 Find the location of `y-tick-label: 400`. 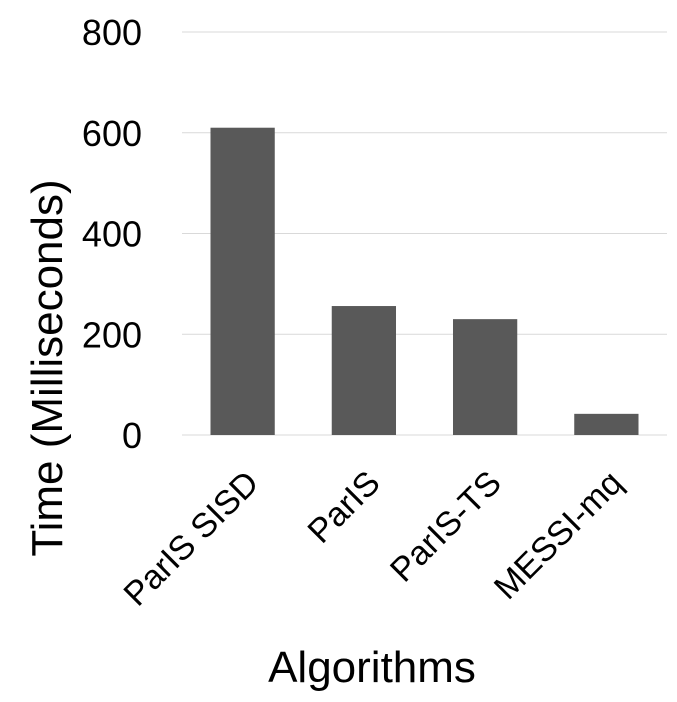

y-tick-label: 400 is located at coordinates (112, 234).